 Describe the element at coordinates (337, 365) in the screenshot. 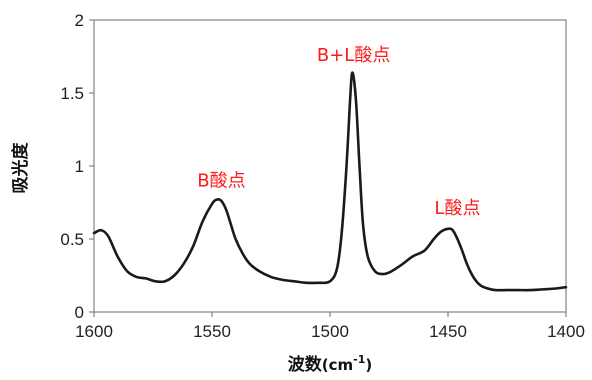

I see `x-axis-unit-prefix: (cm` at that location.